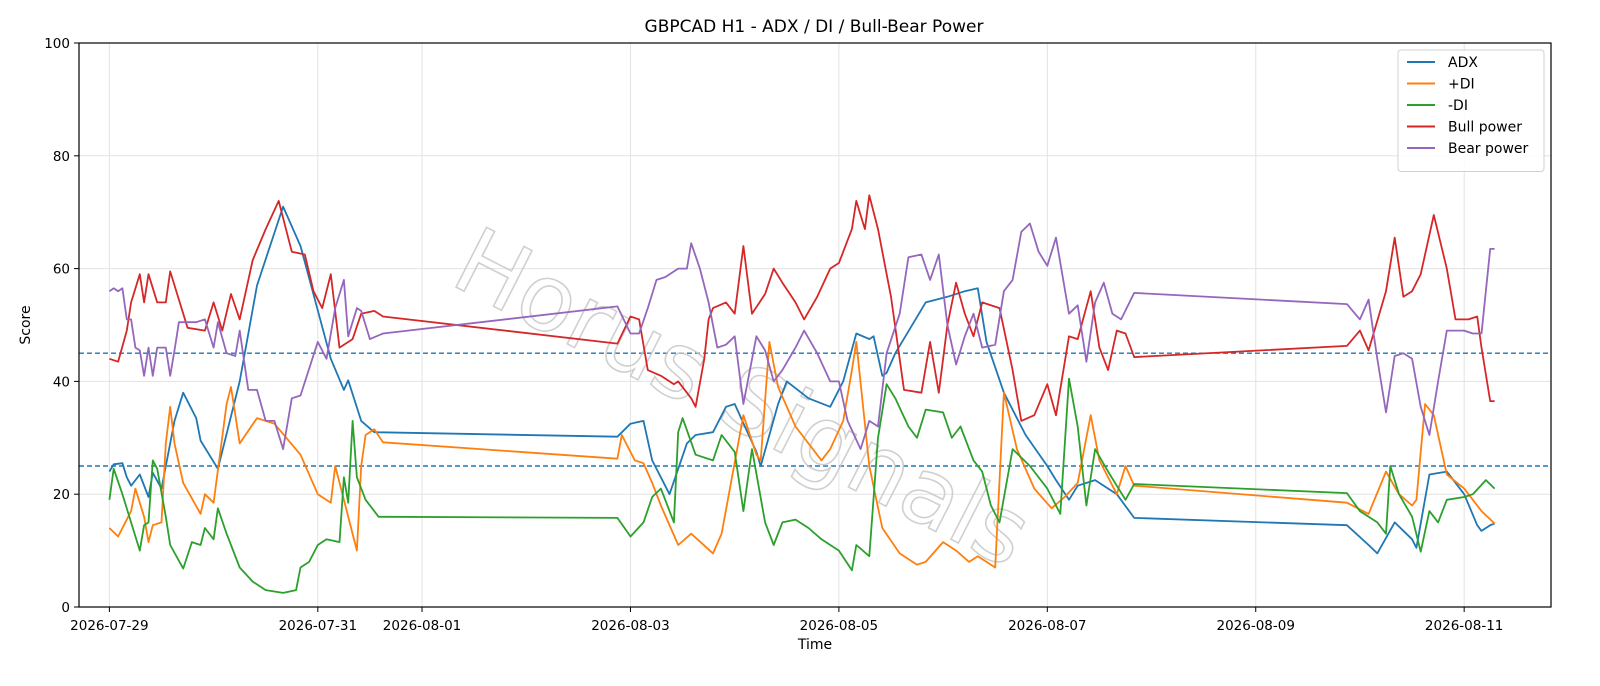  What do you see at coordinates (1488, 149) in the screenshot?
I see `legend-label: Bear power` at bounding box center [1488, 149].